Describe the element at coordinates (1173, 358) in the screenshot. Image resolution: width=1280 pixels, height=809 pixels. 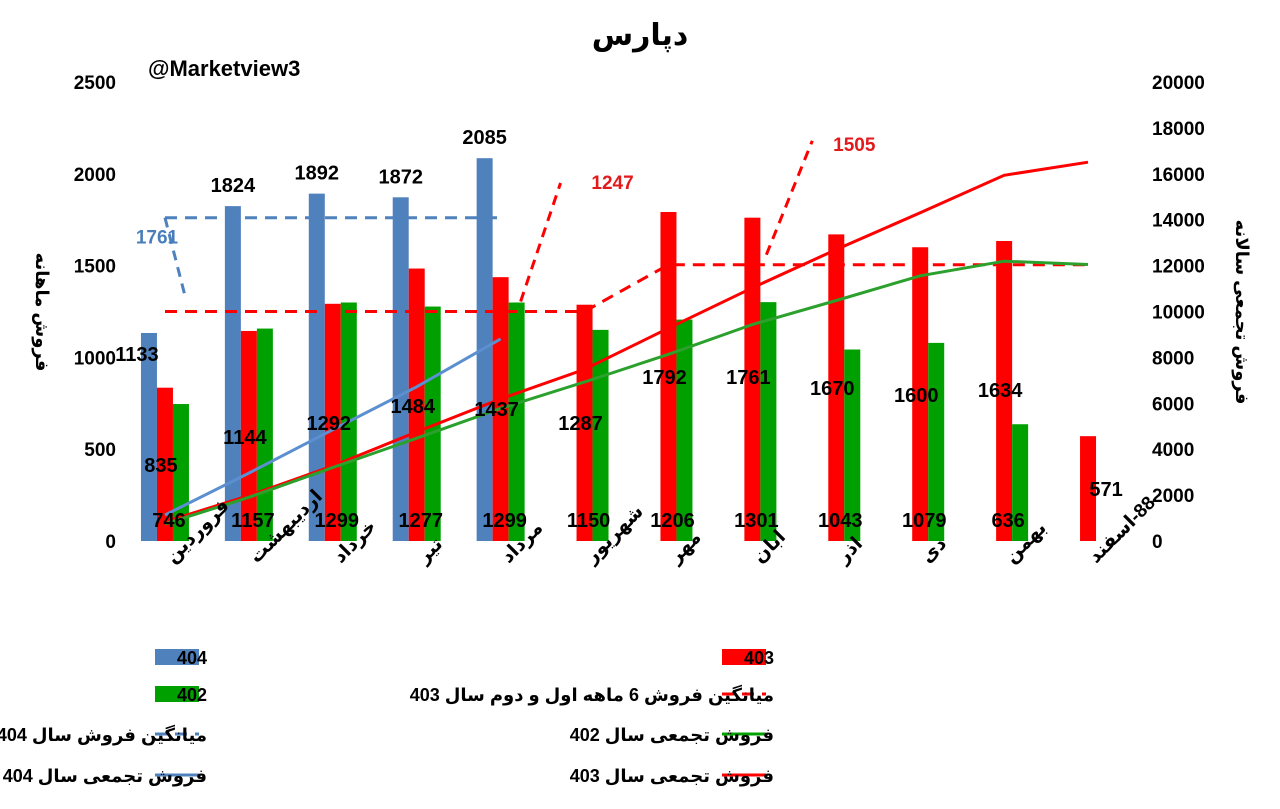
I see `y2-tick-label: 8000` at that location.